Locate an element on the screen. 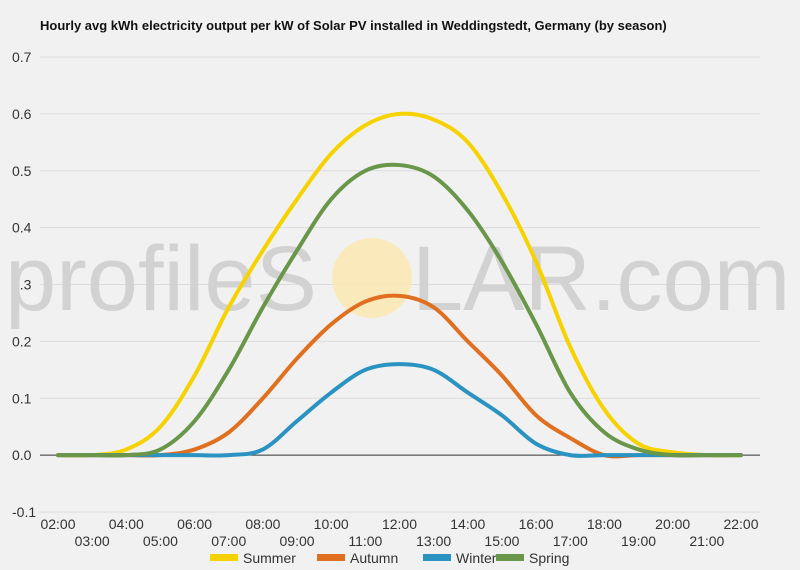  legend-label-winter: Winter is located at coordinates (476, 558).